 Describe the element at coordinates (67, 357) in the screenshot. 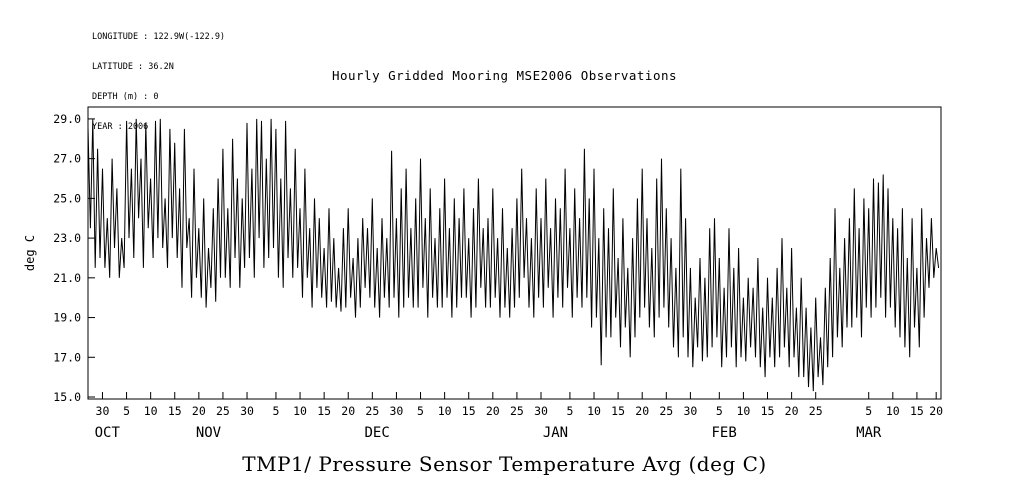

I see `y-tick-label: 17.0` at that location.